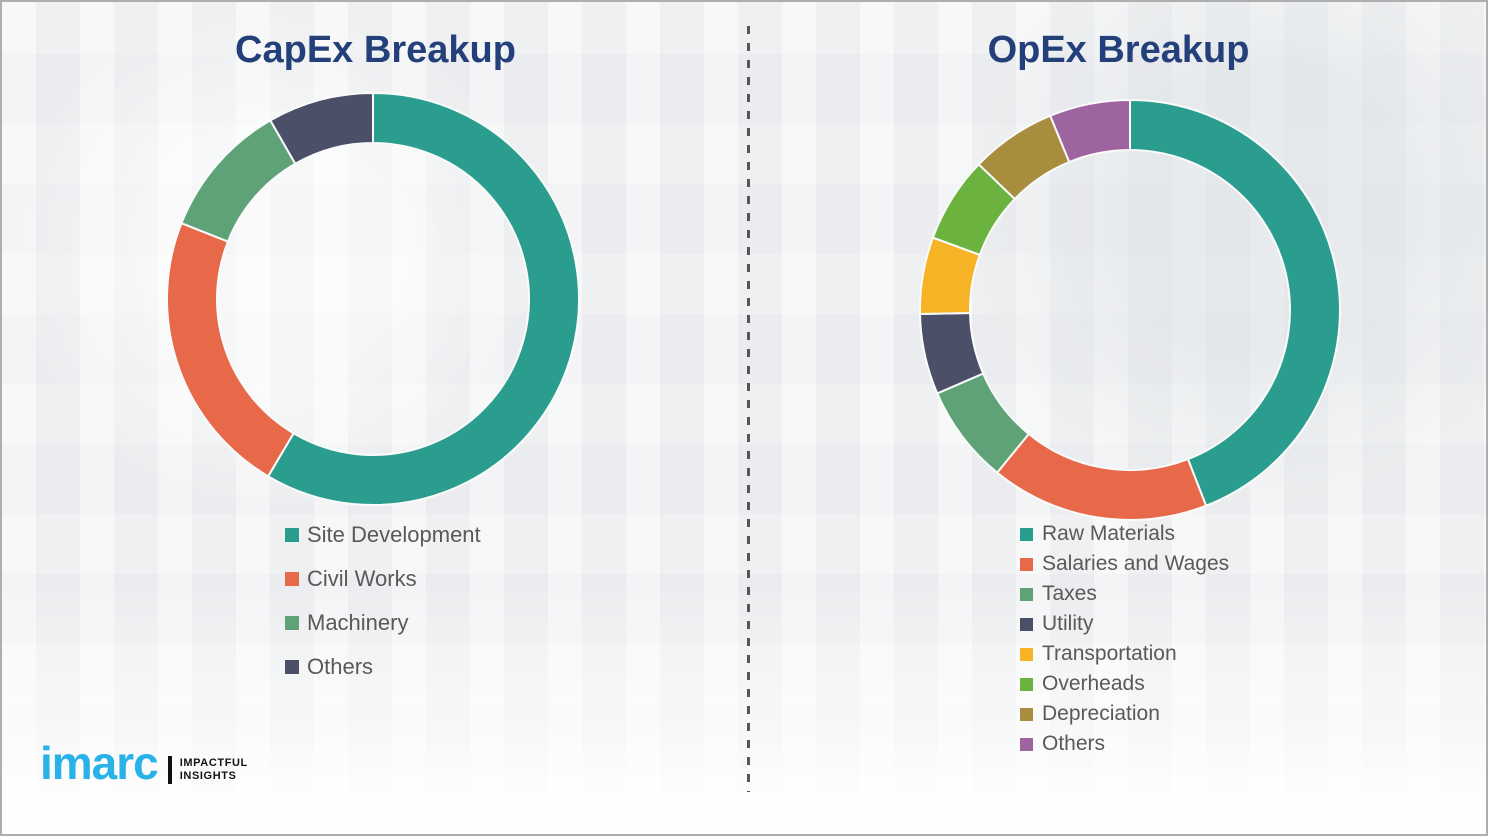  I want to click on imarc-logo-wordmark: imarc, so click(99, 763).